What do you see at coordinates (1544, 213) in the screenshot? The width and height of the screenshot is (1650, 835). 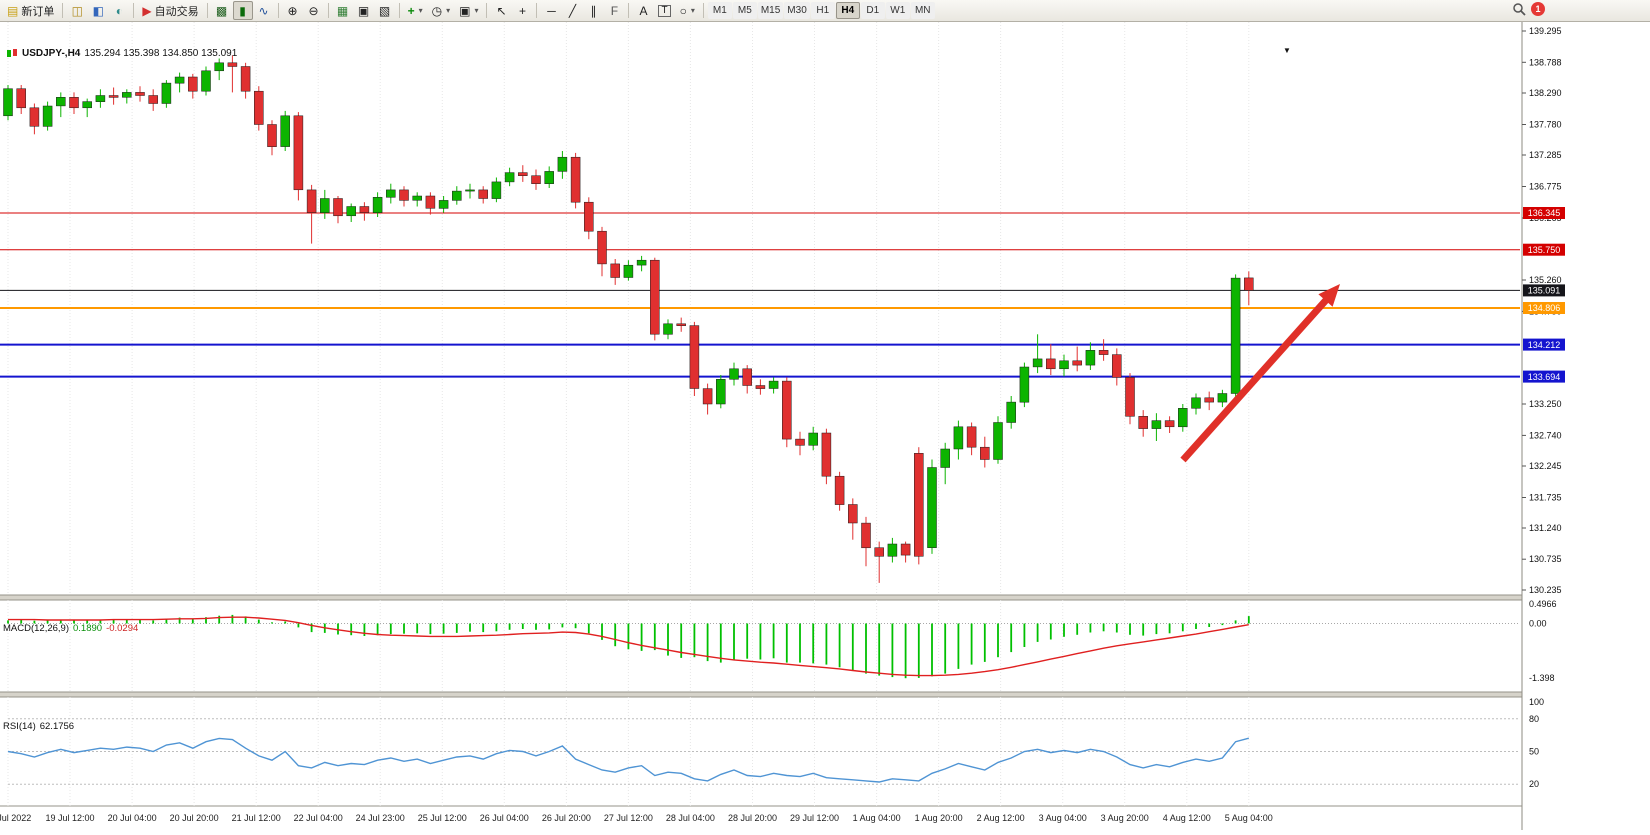 I see `svg-text: 136.345` at bounding box center [1544, 213].